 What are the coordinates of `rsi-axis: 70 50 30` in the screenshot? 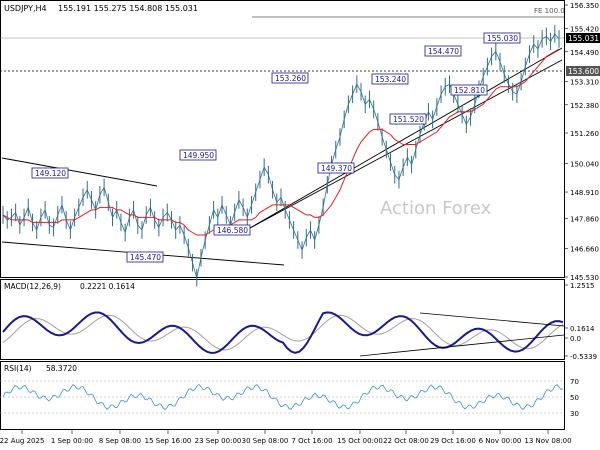 It's located at (289, 398).